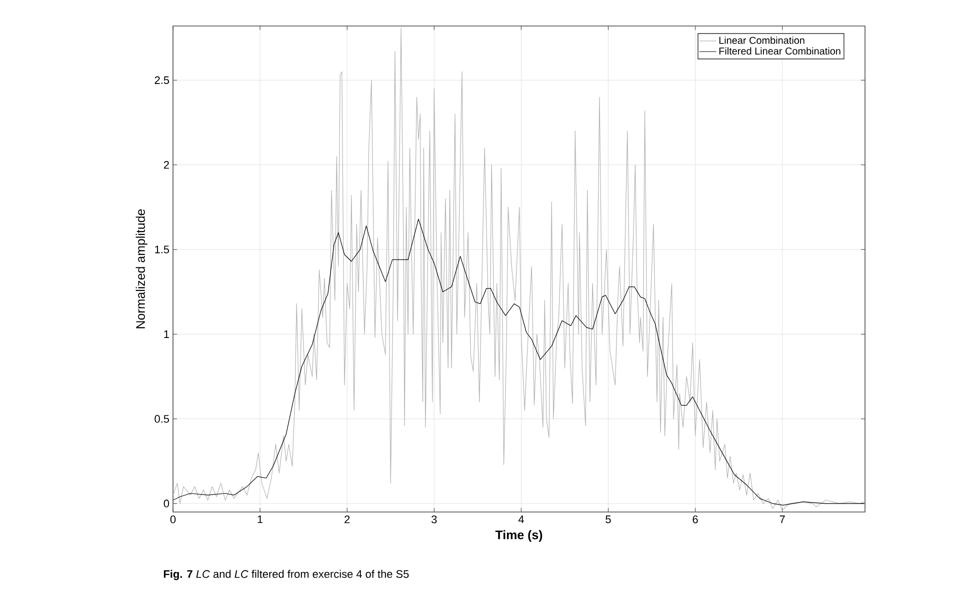 The height and width of the screenshot is (605, 955). Describe the element at coordinates (782, 520) in the screenshot. I see `x-tick-label: 7` at that location.